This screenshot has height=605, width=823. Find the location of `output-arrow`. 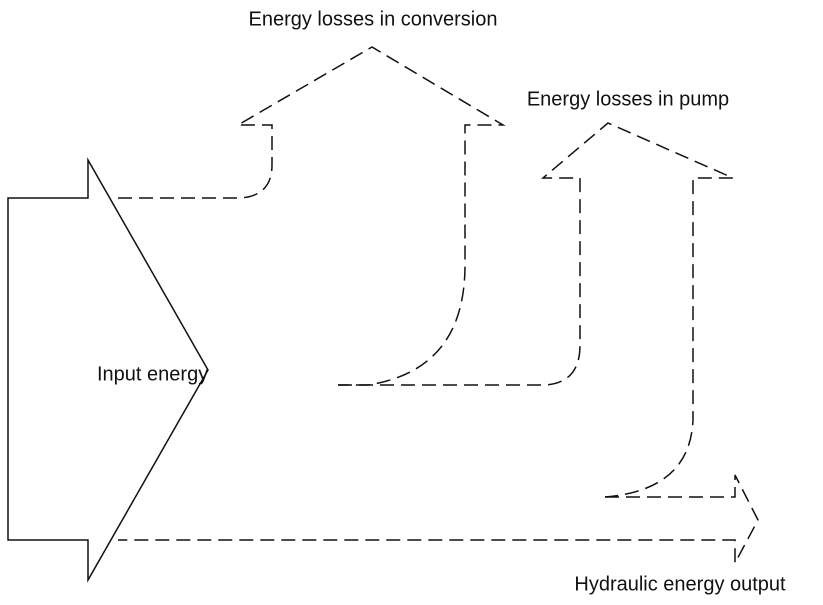

output-arrow is located at coordinates (438, 519).